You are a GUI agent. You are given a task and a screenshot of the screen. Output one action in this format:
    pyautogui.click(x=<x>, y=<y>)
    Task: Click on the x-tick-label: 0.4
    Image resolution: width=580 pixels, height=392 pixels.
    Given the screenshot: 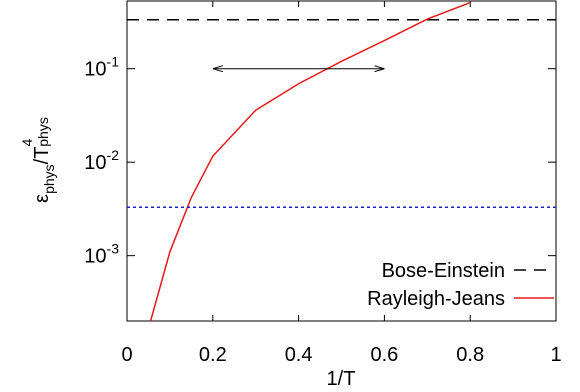 What is the action you would take?
    pyautogui.click(x=299, y=355)
    